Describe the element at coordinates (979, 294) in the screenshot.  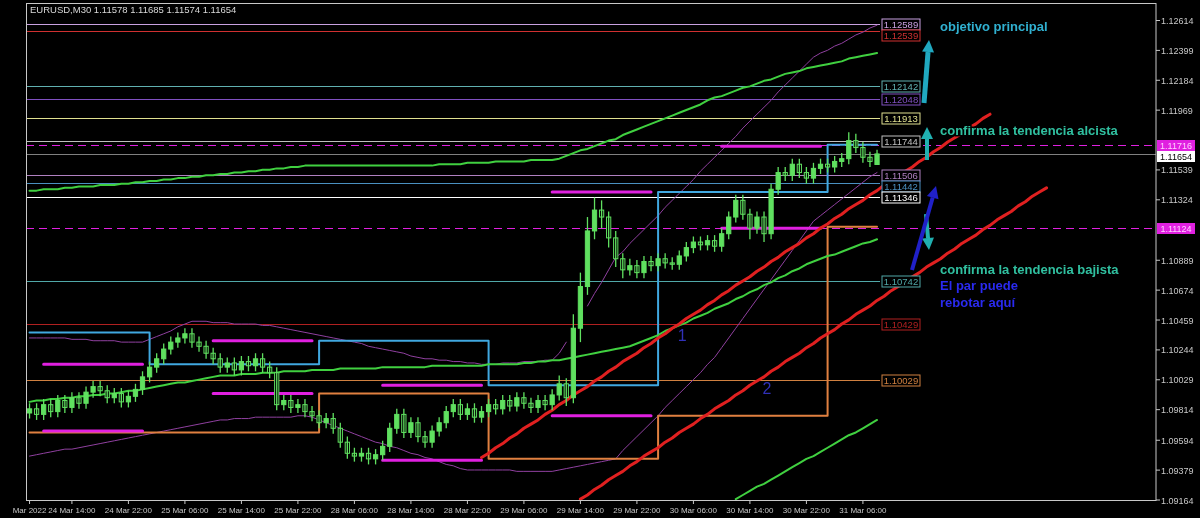
I see `annotation: El par puede rebotar aquí` at that location.